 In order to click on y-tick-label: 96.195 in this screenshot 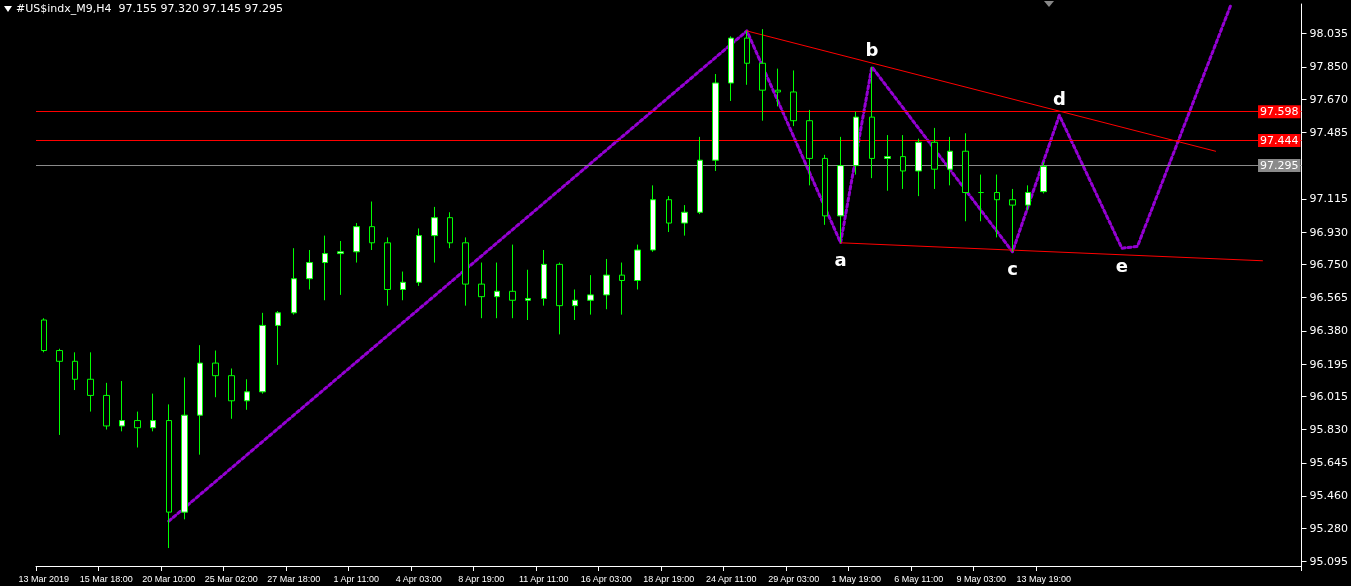, I will do `click(1329, 364)`.